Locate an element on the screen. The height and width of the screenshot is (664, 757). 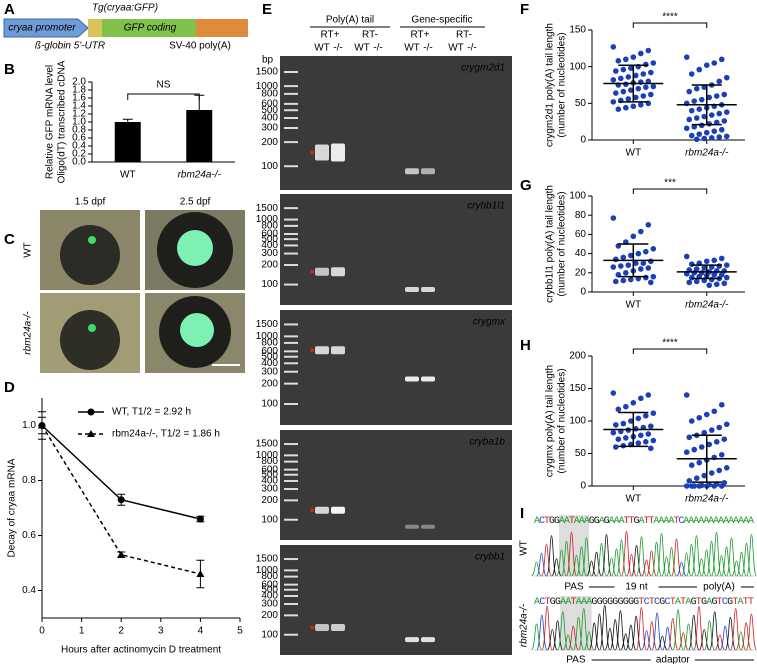
panel-label: A is located at coordinates (9, 9).